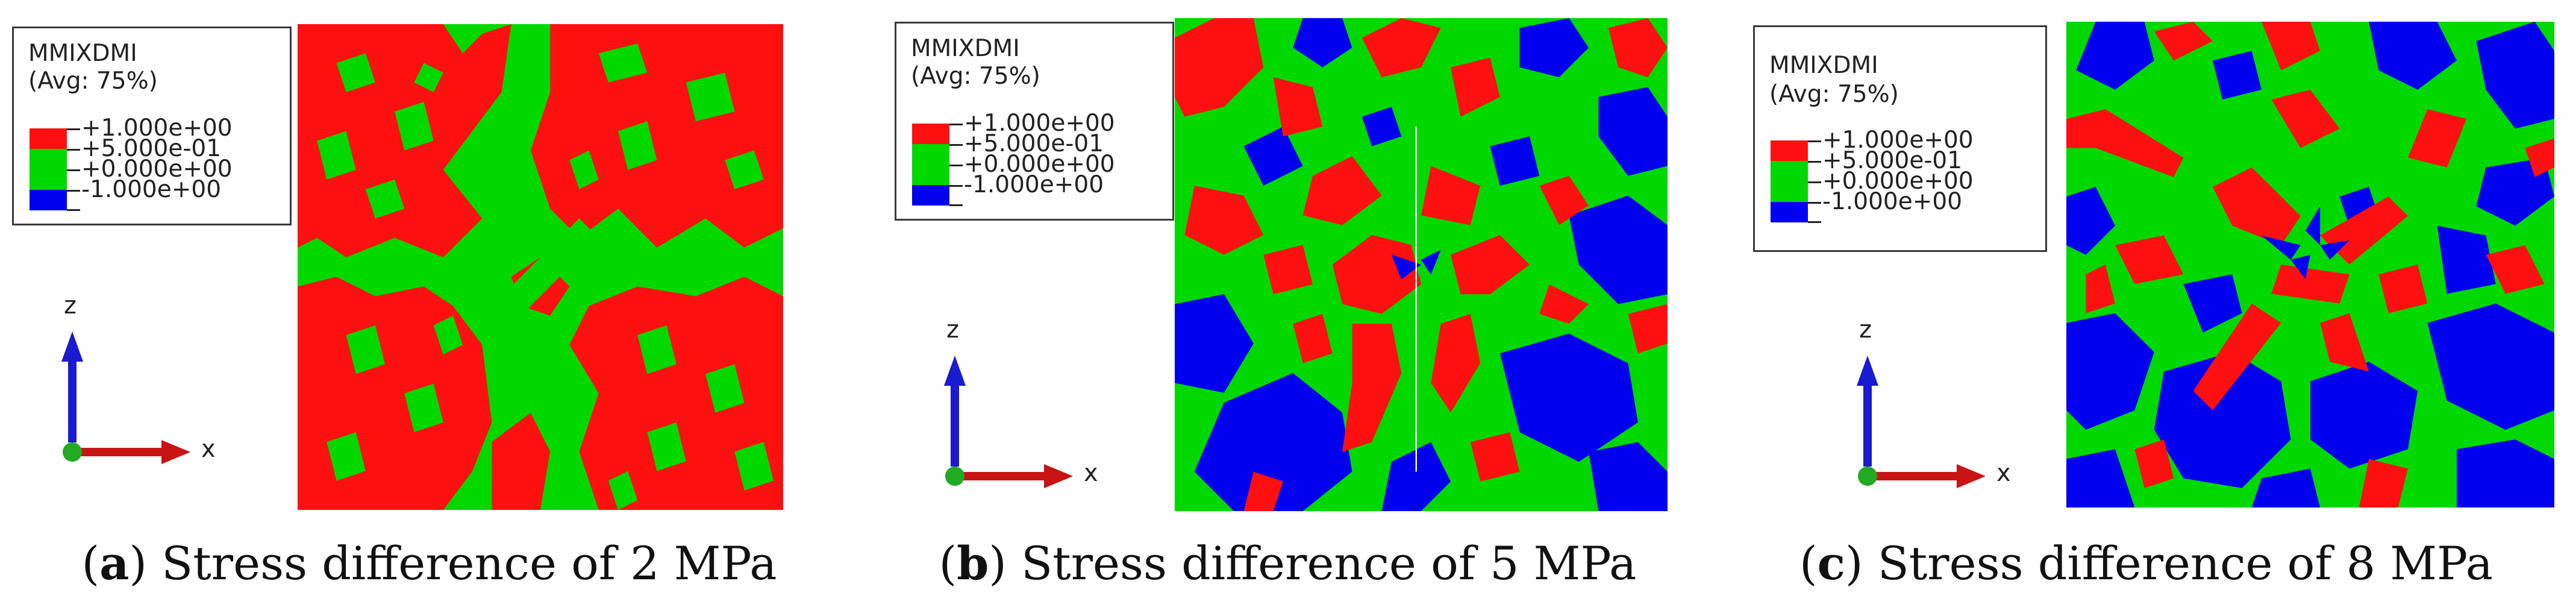 This screenshot has height=613, width=2576. I want to click on caption-text: Stress difference of 8 MPa, so click(2178, 563).